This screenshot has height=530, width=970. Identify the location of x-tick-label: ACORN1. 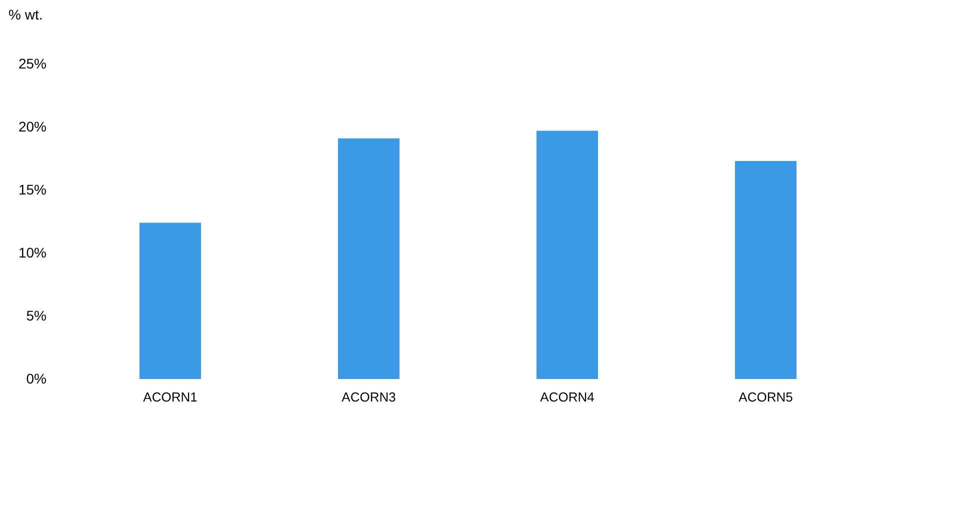
(170, 397).